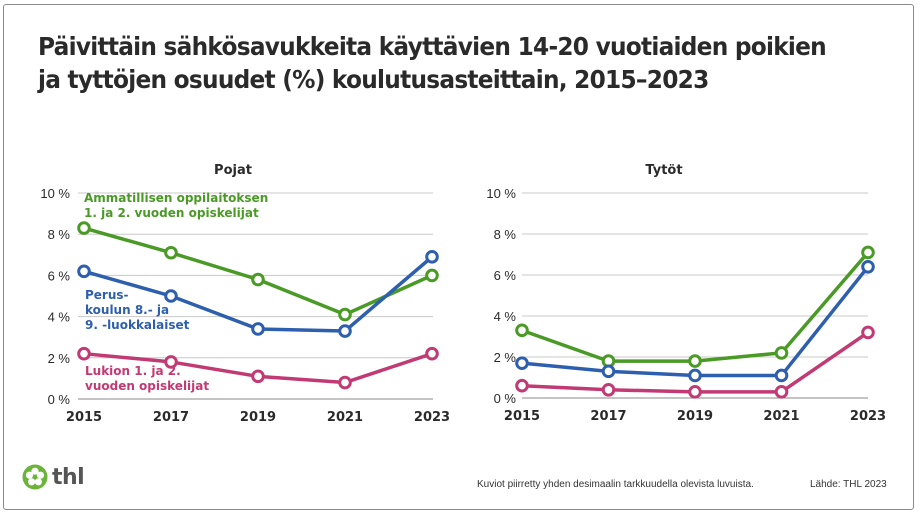 This screenshot has height=517, width=920. Describe the element at coordinates (68, 477) in the screenshot. I see `logo-text: thl` at that location.